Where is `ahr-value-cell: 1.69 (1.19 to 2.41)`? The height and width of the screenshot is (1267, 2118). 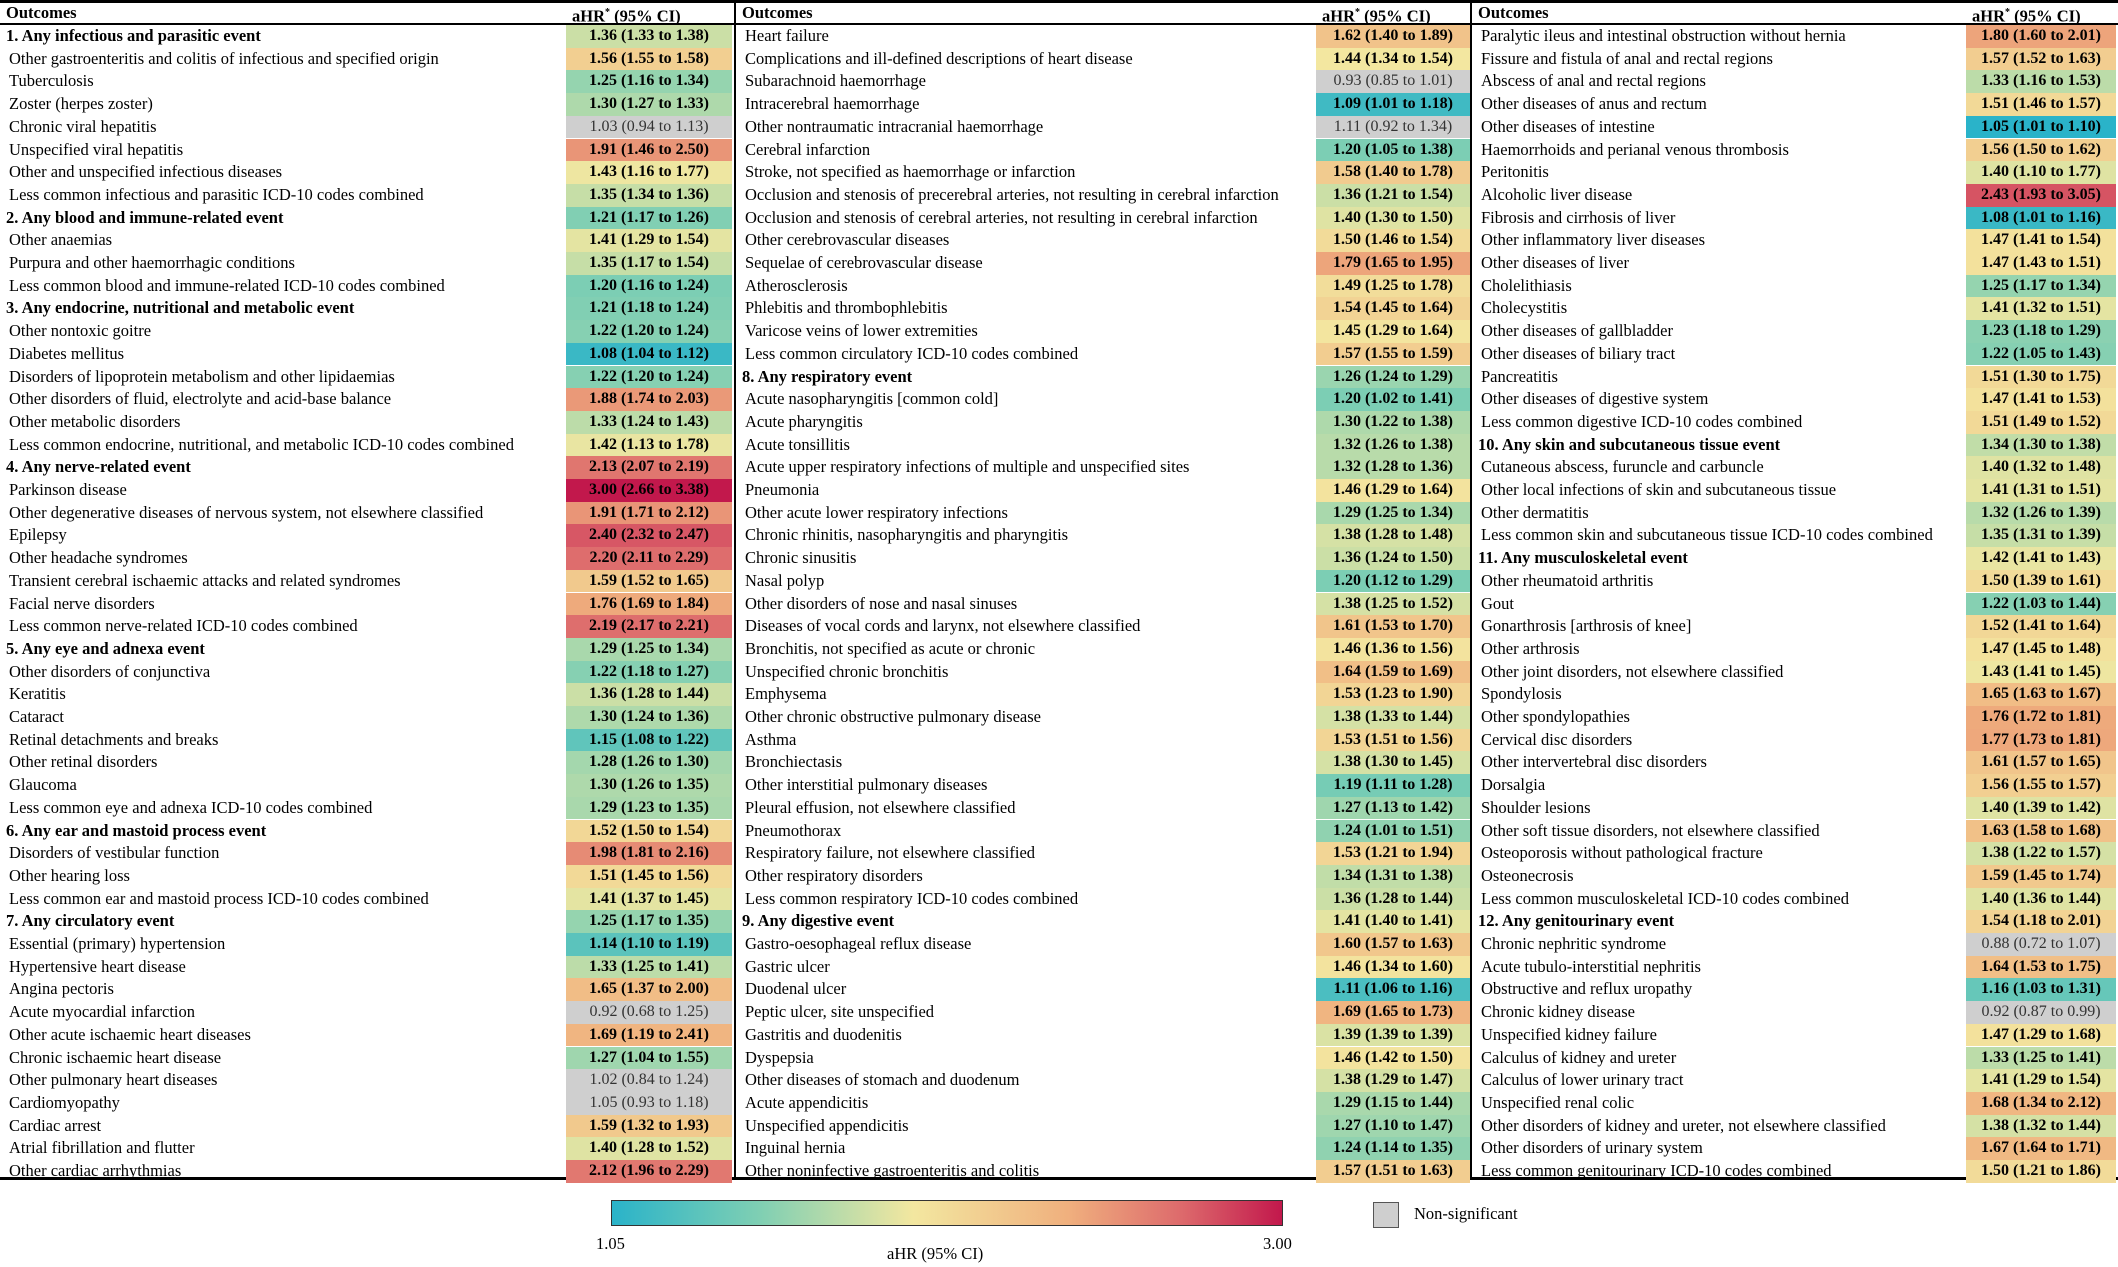
ahr-value-cell: 1.69 (1.19 to 2.41) is located at coordinates (649, 1035).